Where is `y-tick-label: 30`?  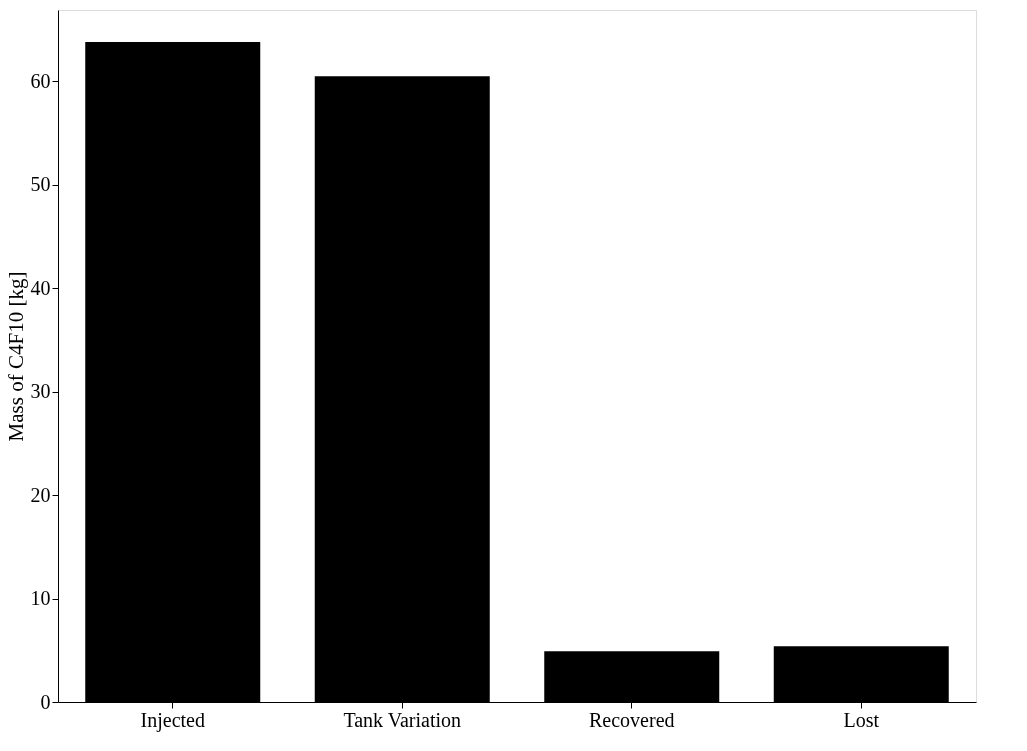 y-tick-label: 30 is located at coordinates (40, 391).